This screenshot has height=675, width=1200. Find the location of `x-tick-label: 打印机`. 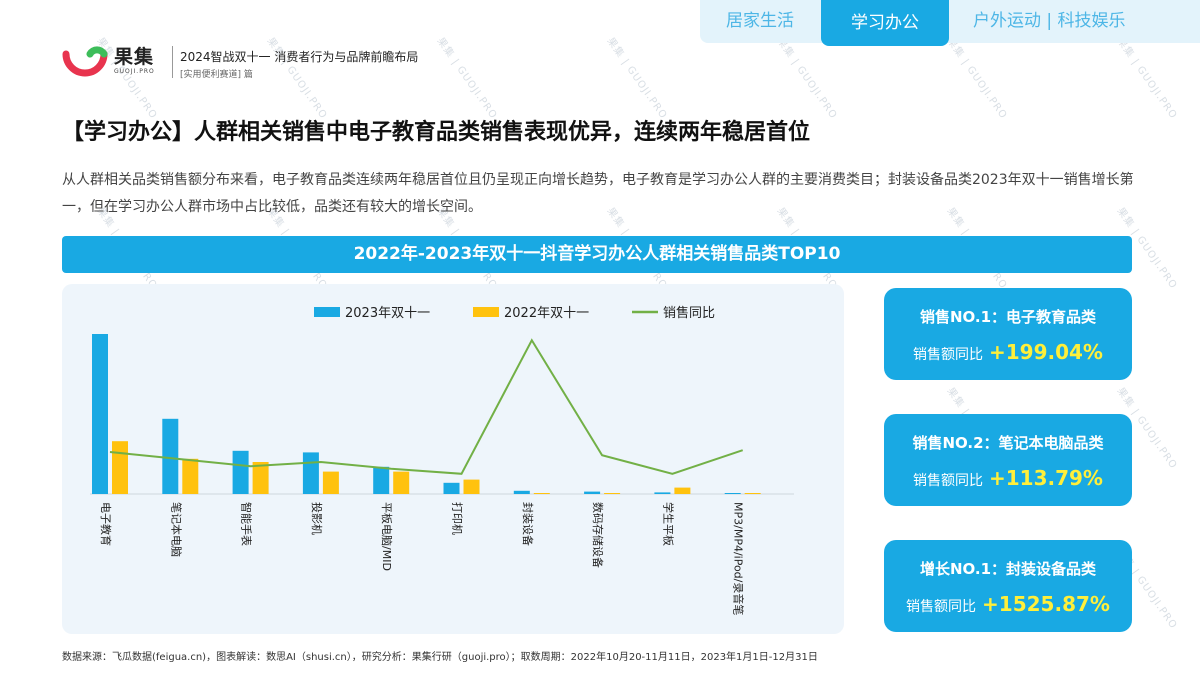

x-tick-label: 打印机 is located at coordinates (458, 518).